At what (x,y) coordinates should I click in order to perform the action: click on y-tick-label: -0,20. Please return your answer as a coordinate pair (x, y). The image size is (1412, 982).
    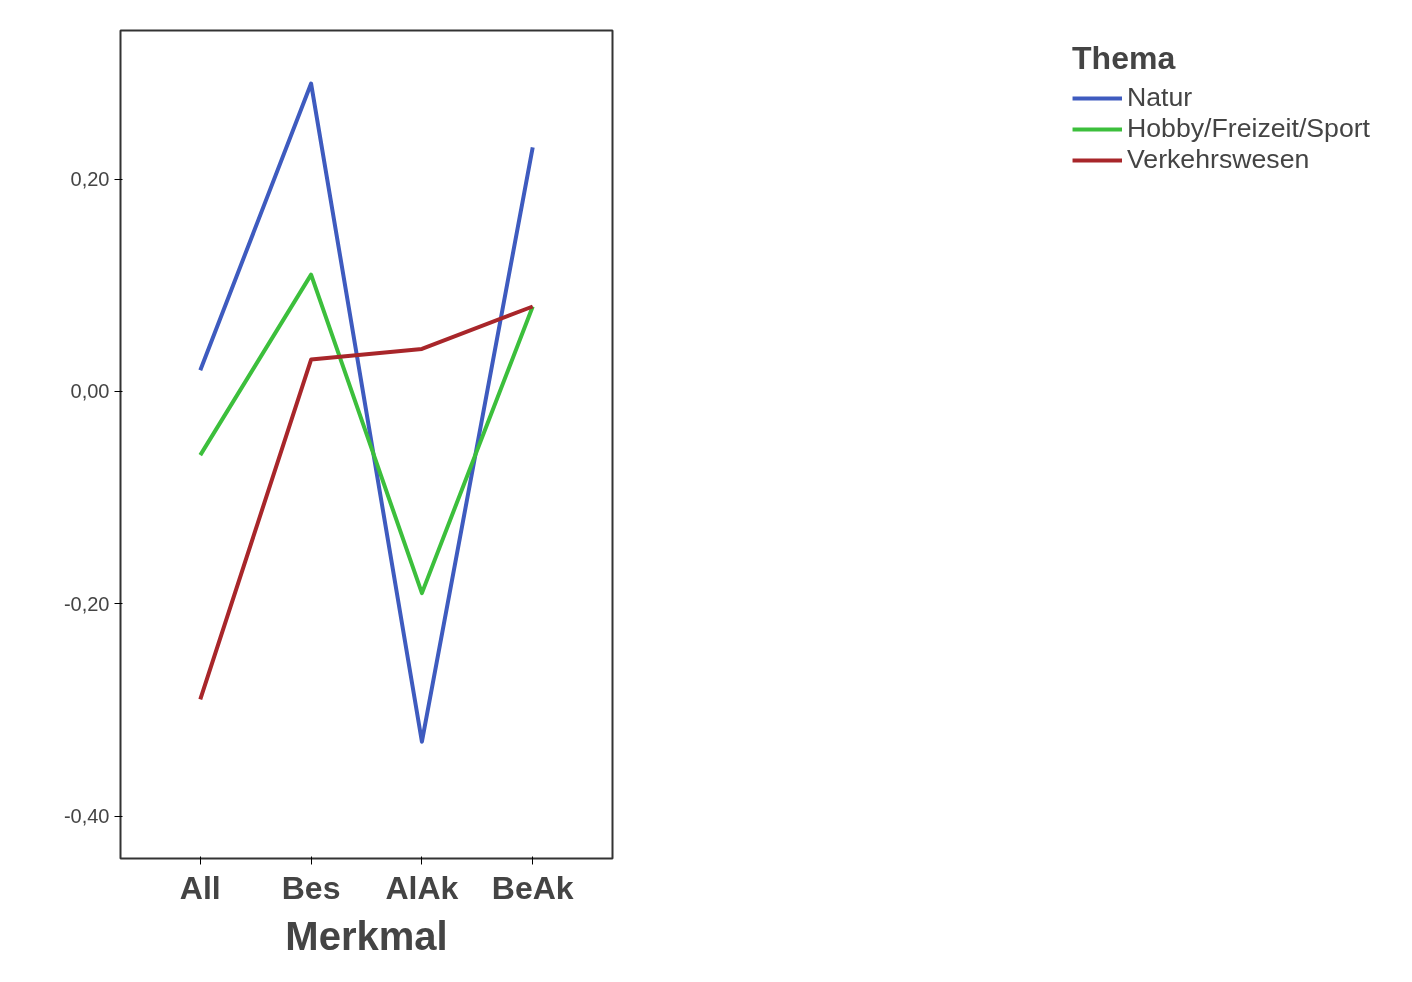
    Looking at the image, I should click on (86, 603).